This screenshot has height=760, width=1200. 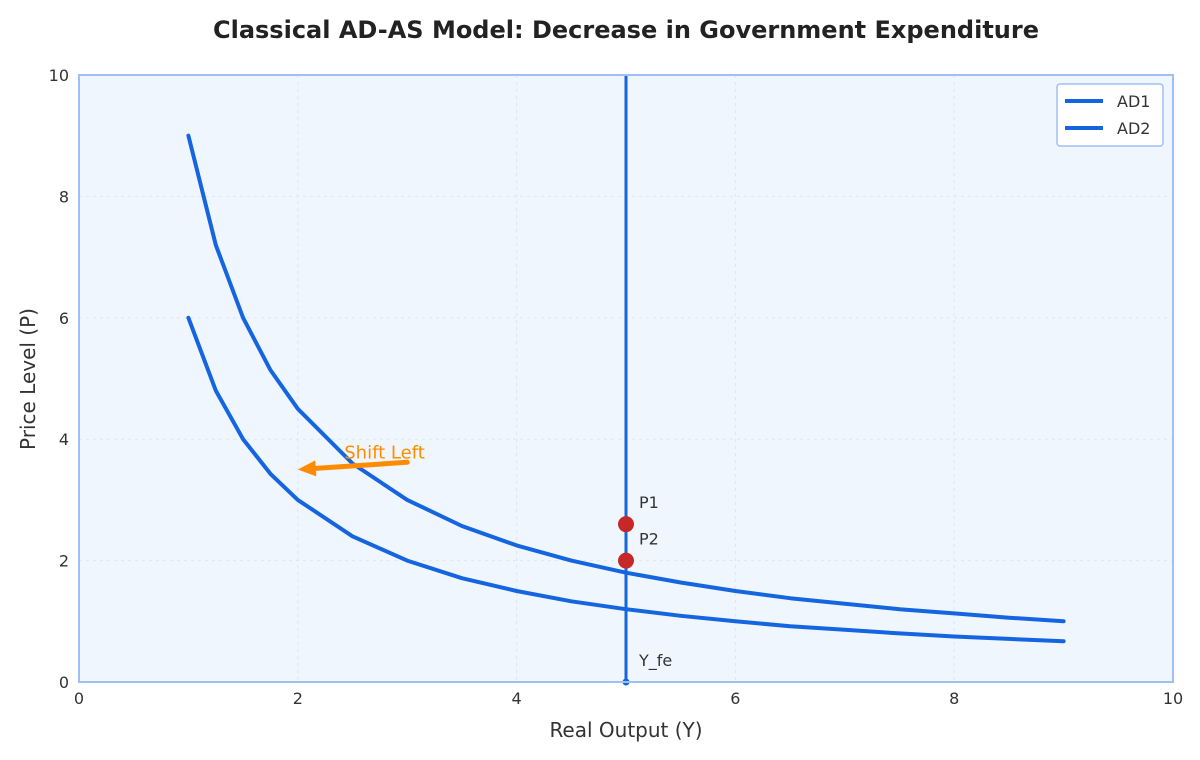 I want to click on point-label-p1: P1, so click(x=649, y=502).